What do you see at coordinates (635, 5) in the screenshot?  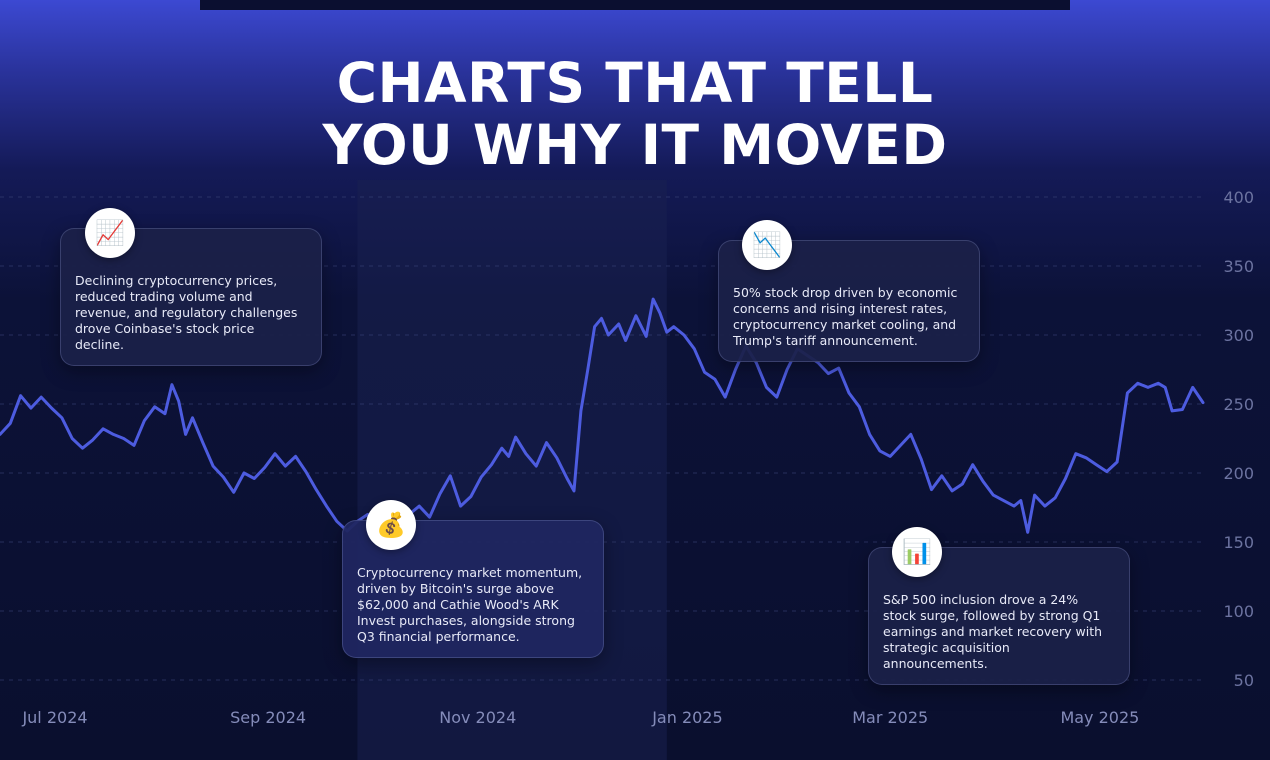 I see `top-strip` at bounding box center [635, 5].